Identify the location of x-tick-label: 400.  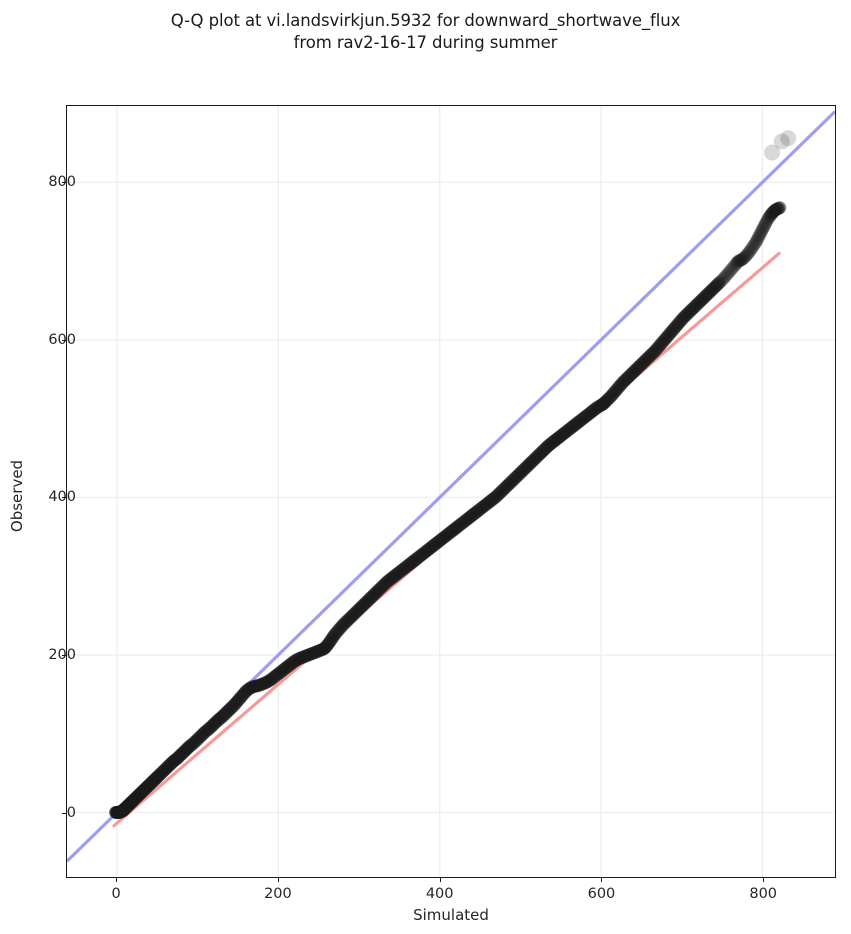
(439, 894).